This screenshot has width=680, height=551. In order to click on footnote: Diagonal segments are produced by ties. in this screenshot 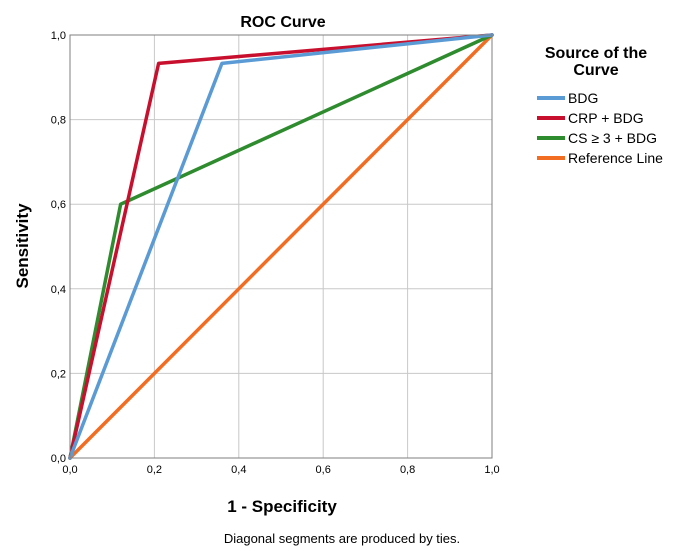, I will do `click(342, 538)`.